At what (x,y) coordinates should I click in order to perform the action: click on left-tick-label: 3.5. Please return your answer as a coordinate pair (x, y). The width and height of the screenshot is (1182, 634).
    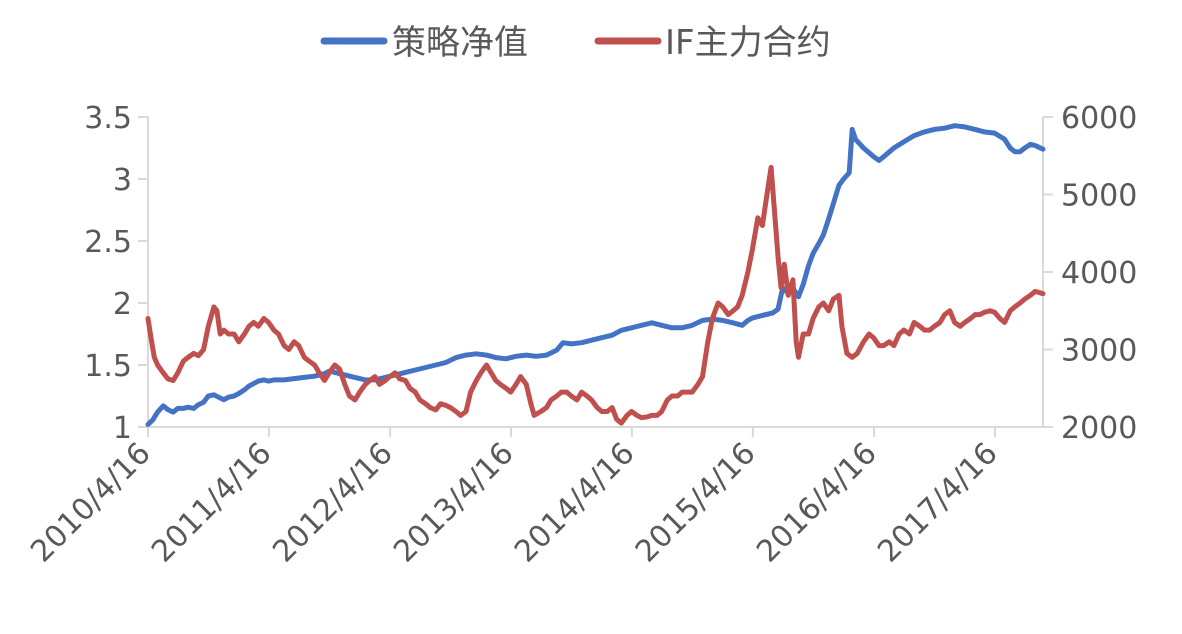
    Looking at the image, I should click on (108, 118).